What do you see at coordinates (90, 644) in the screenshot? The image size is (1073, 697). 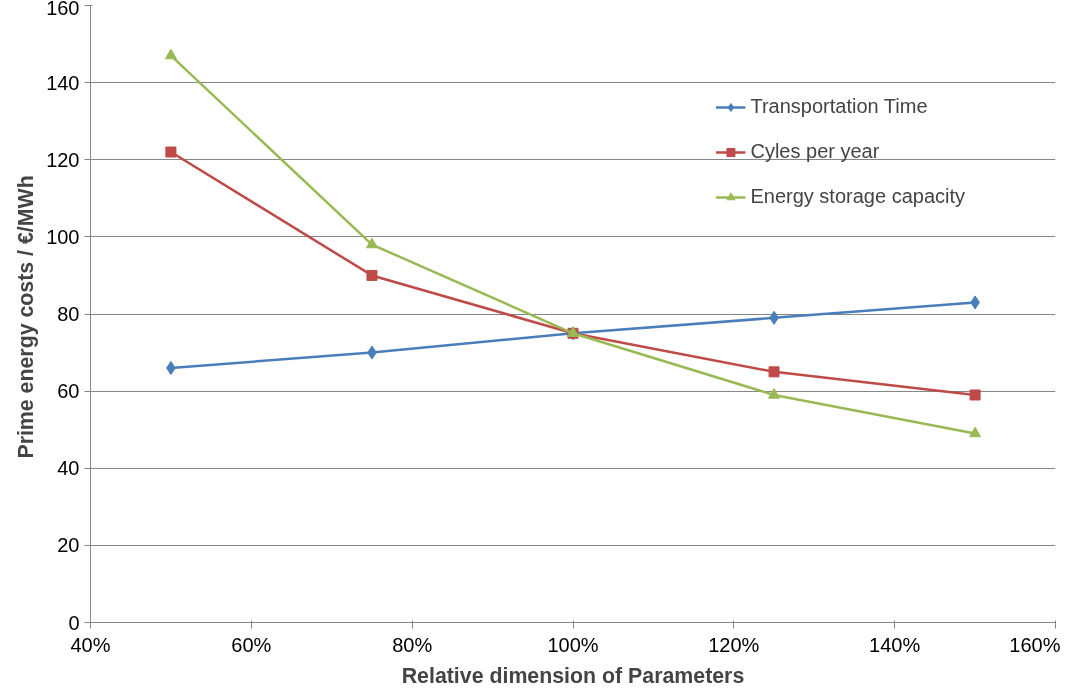 I see `x-tick-label: 40%` at bounding box center [90, 644].